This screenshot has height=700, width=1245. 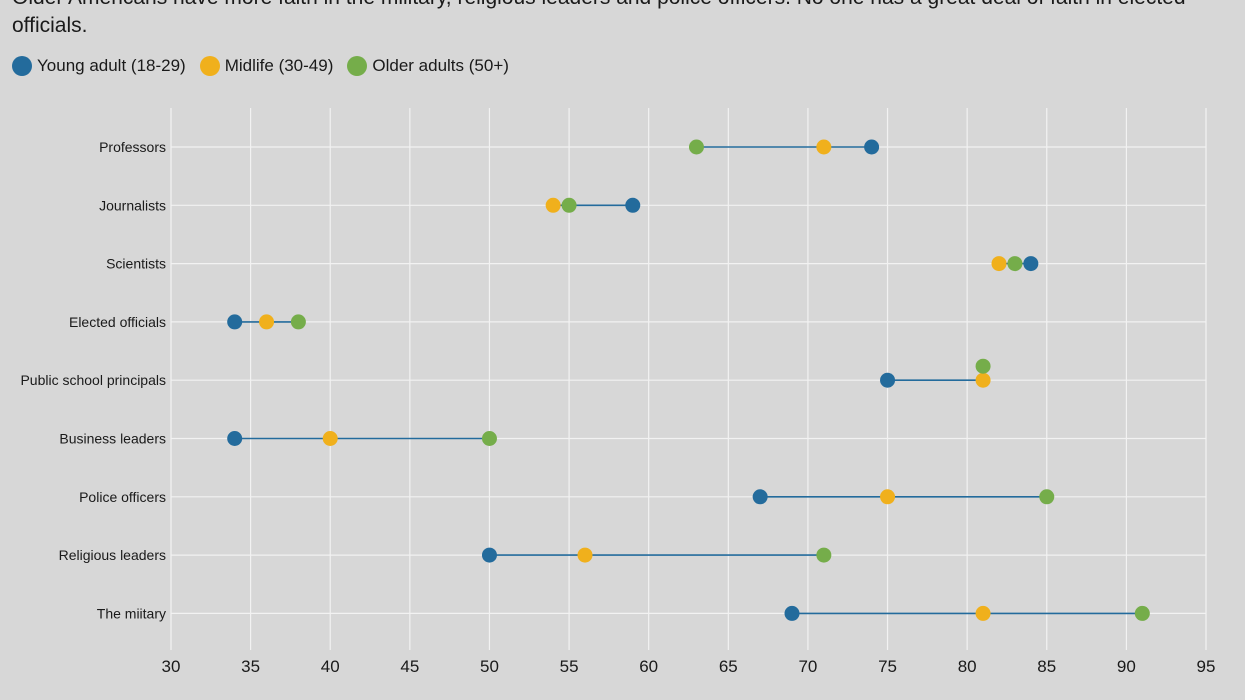 What do you see at coordinates (357, 66) in the screenshot?
I see `legend-swatch-older` at bounding box center [357, 66].